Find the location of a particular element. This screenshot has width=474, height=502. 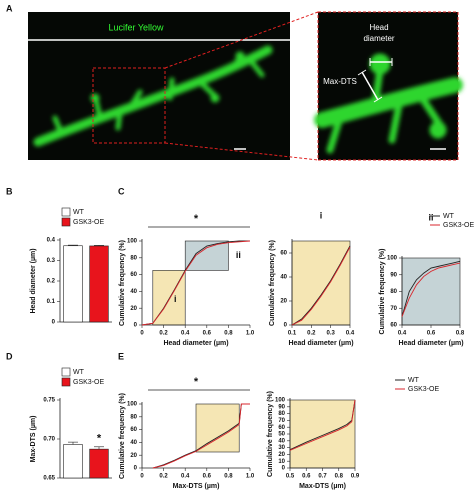

zoom-lines is located at coordinates (241, 86).